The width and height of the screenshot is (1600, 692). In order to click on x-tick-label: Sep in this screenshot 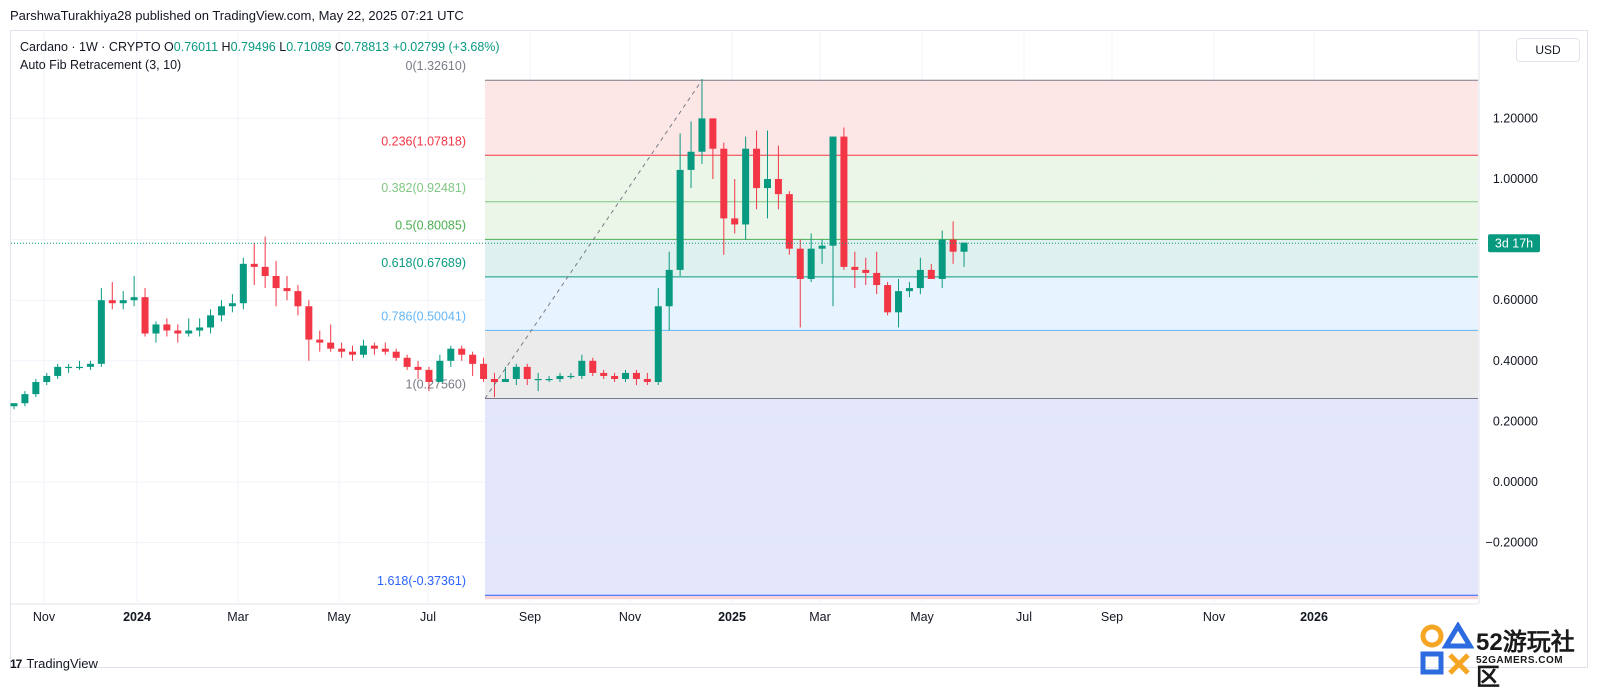, I will do `click(530, 617)`.